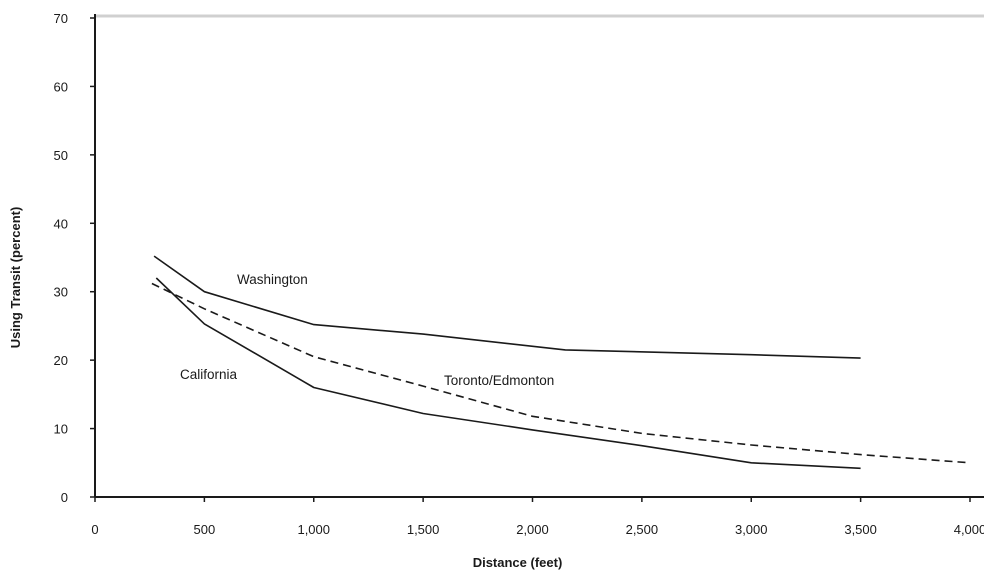  What do you see at coordinates (751, 529) in the screenshot?
I see `x-tick-label: 3,000` at bounding box center [751, 529].